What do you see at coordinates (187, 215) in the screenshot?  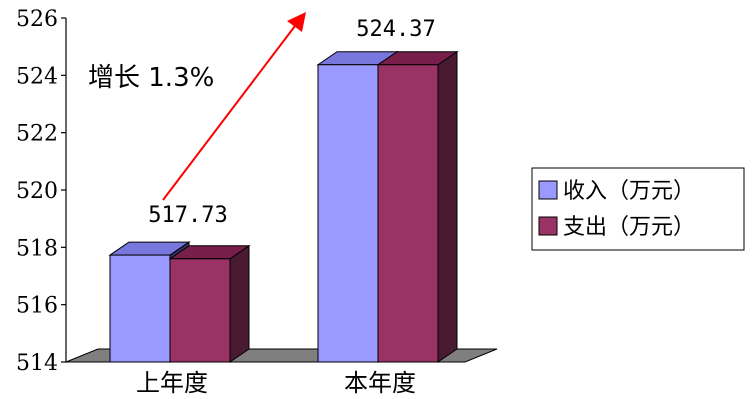 I see `data-label: 517.73` at bounding box center [187, 215].